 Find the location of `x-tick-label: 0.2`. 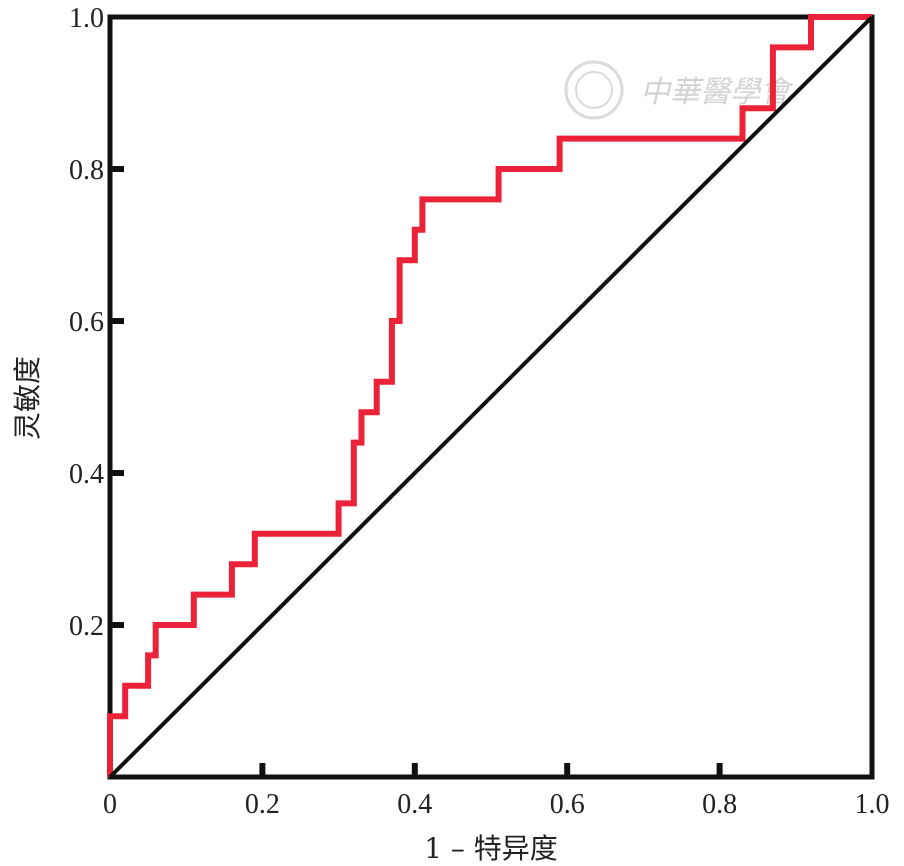

x-tick-label: 0.2 is located at coordinates (262, 804).